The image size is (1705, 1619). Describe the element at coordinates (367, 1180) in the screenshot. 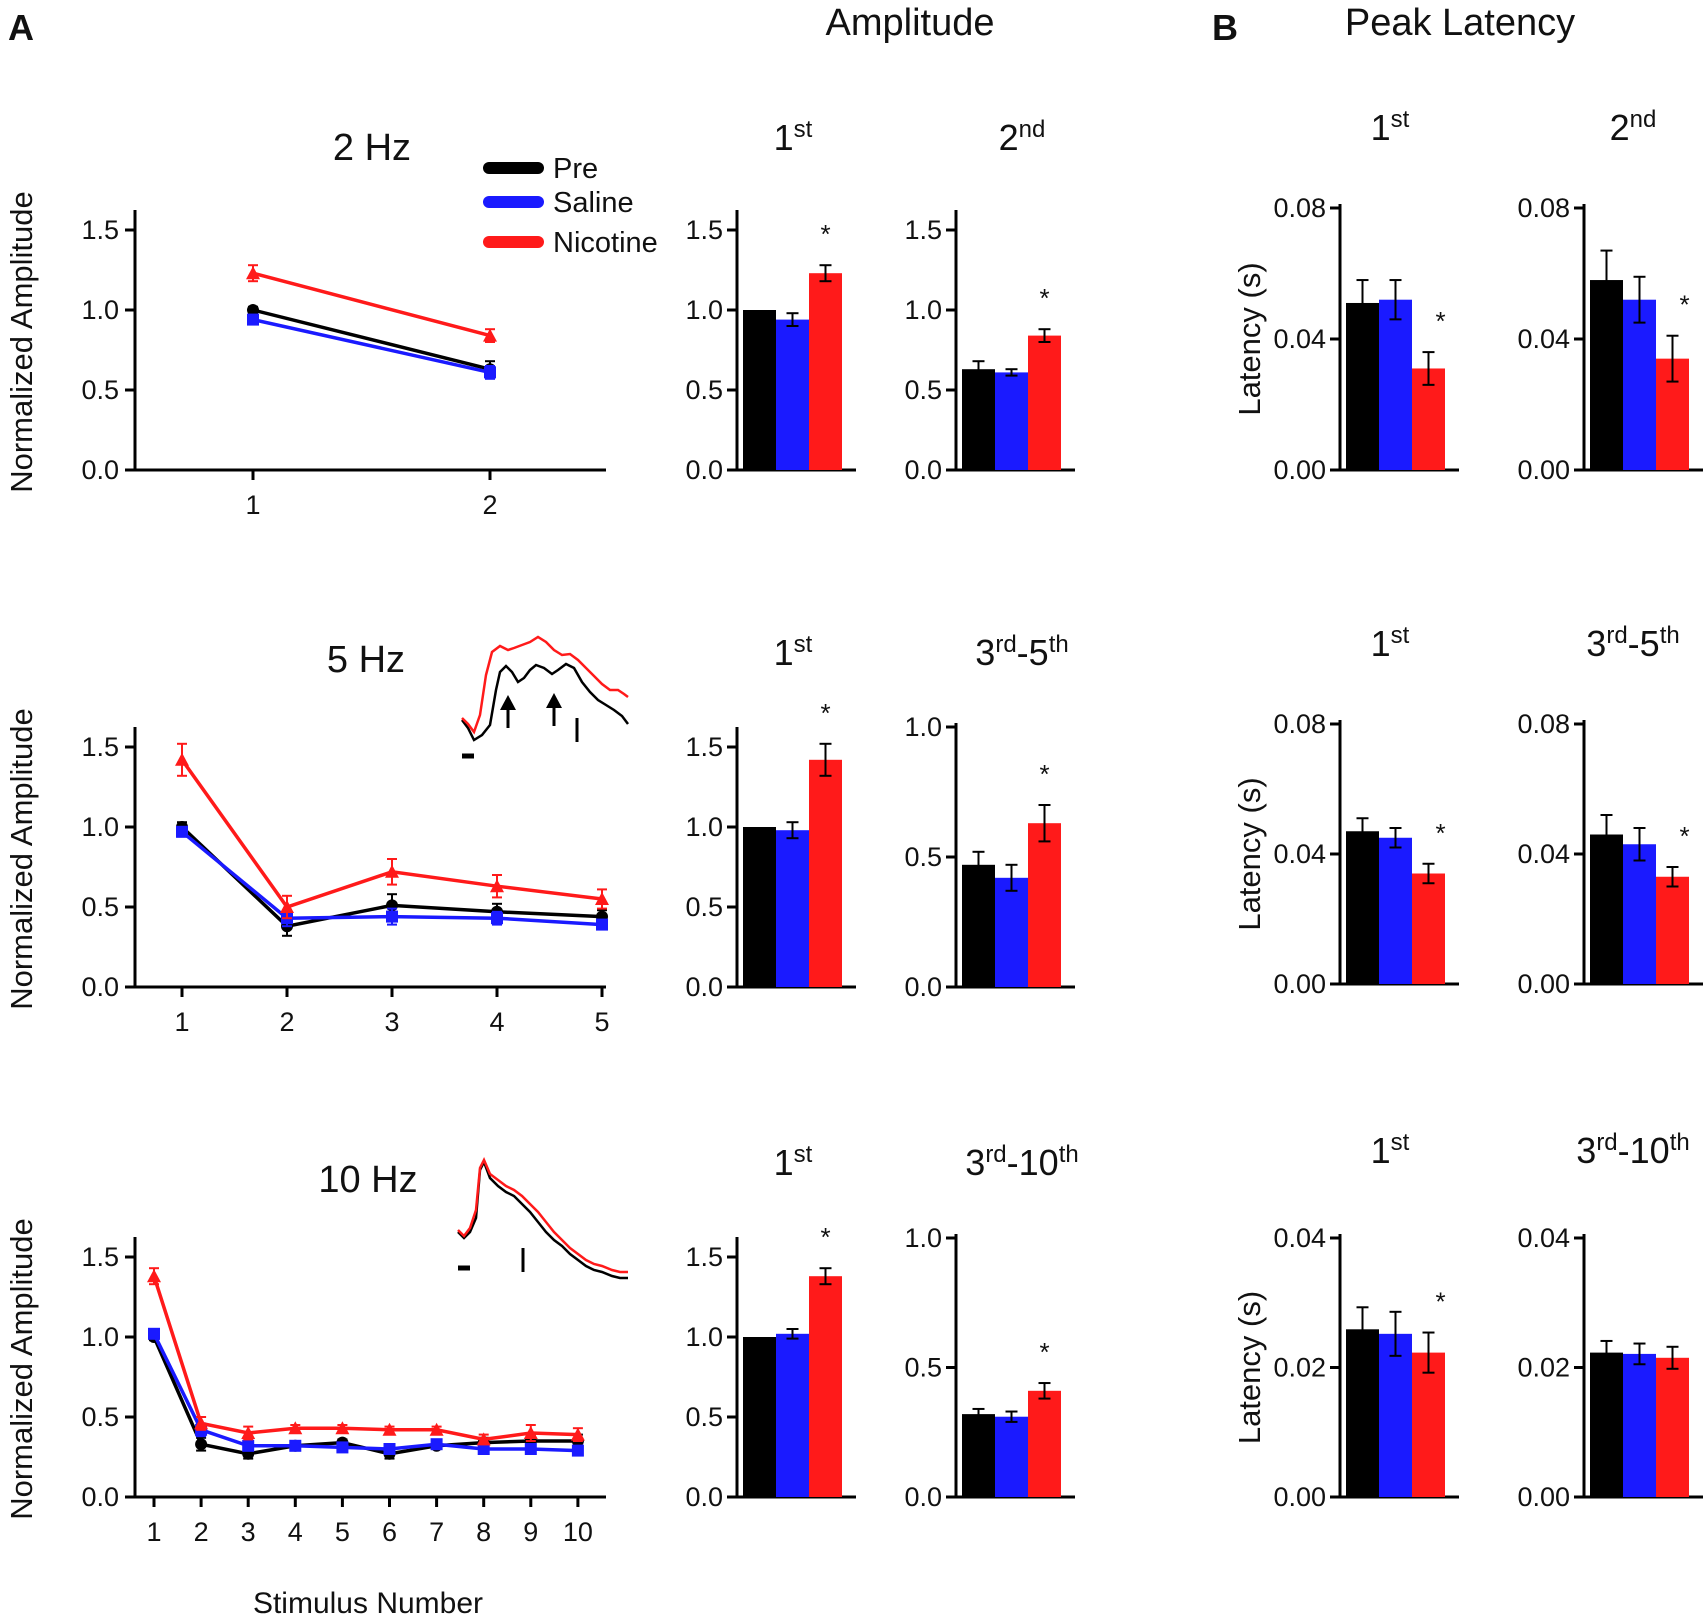

I see `chart-title: 10 Hz` at that location.